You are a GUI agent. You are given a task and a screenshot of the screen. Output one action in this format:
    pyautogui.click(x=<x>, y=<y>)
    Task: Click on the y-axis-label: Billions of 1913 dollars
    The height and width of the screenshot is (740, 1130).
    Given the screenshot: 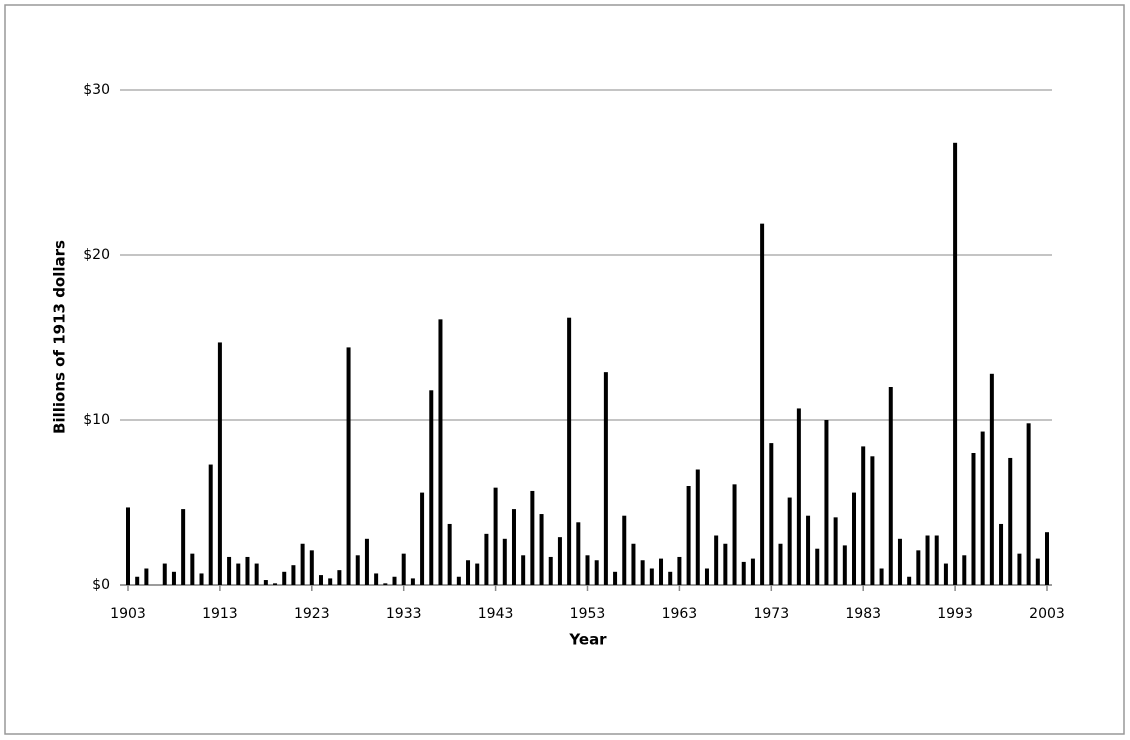 What is the action you would take?
    pyautogui.click(x=60, y=337)
    